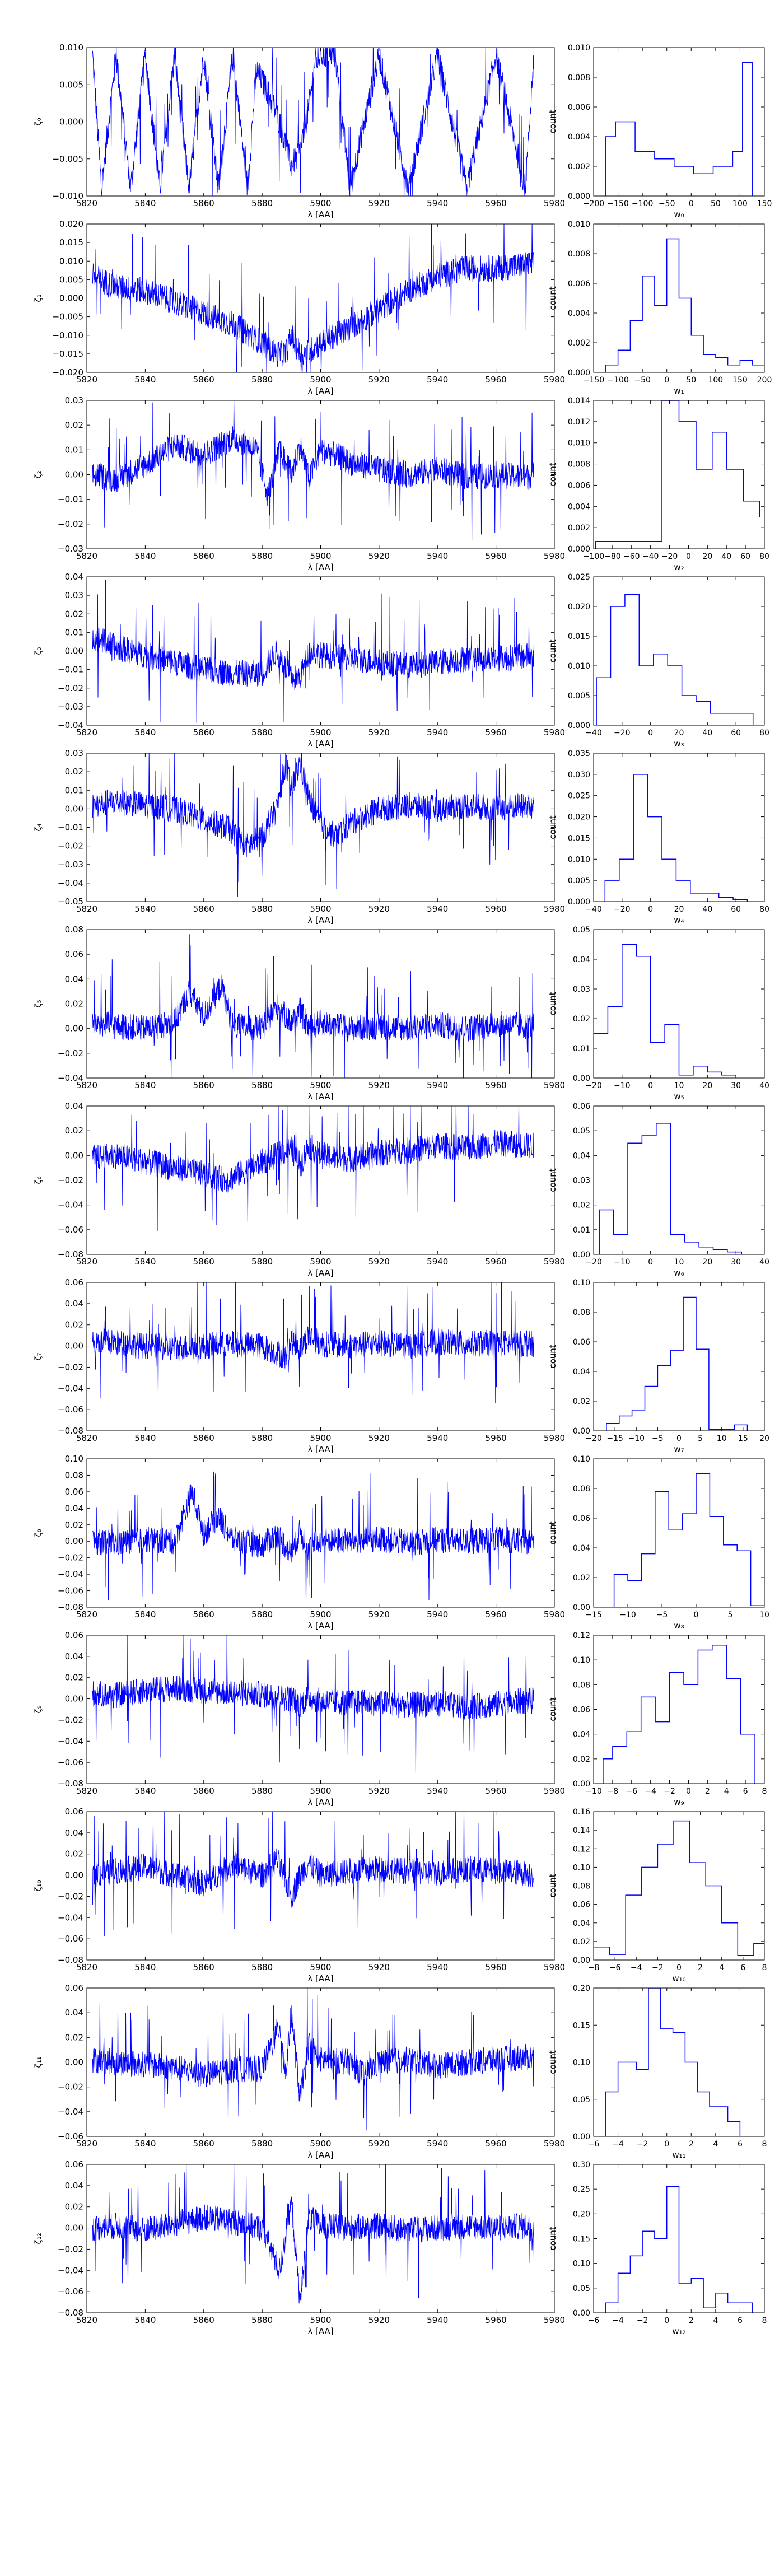  Describe the element at coordinates (313, 651) in the screenshot. I see `spectrum-line` at that location.